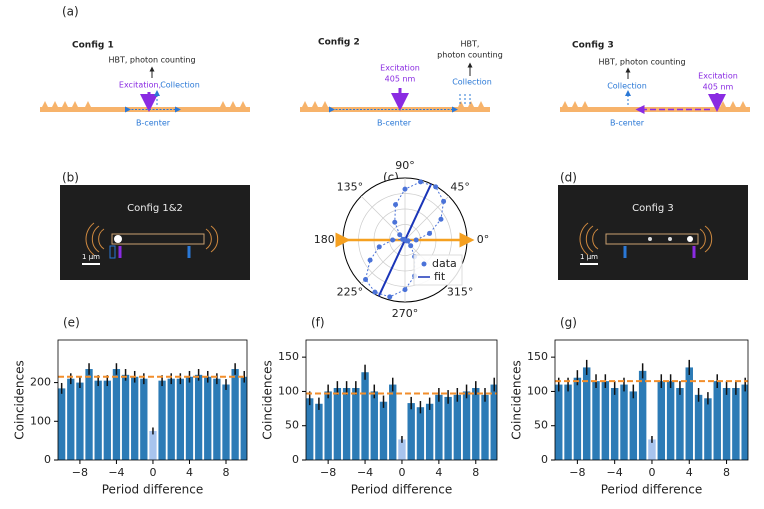 The image size is (764, 509). I want to click on grating, so click(144, 104).